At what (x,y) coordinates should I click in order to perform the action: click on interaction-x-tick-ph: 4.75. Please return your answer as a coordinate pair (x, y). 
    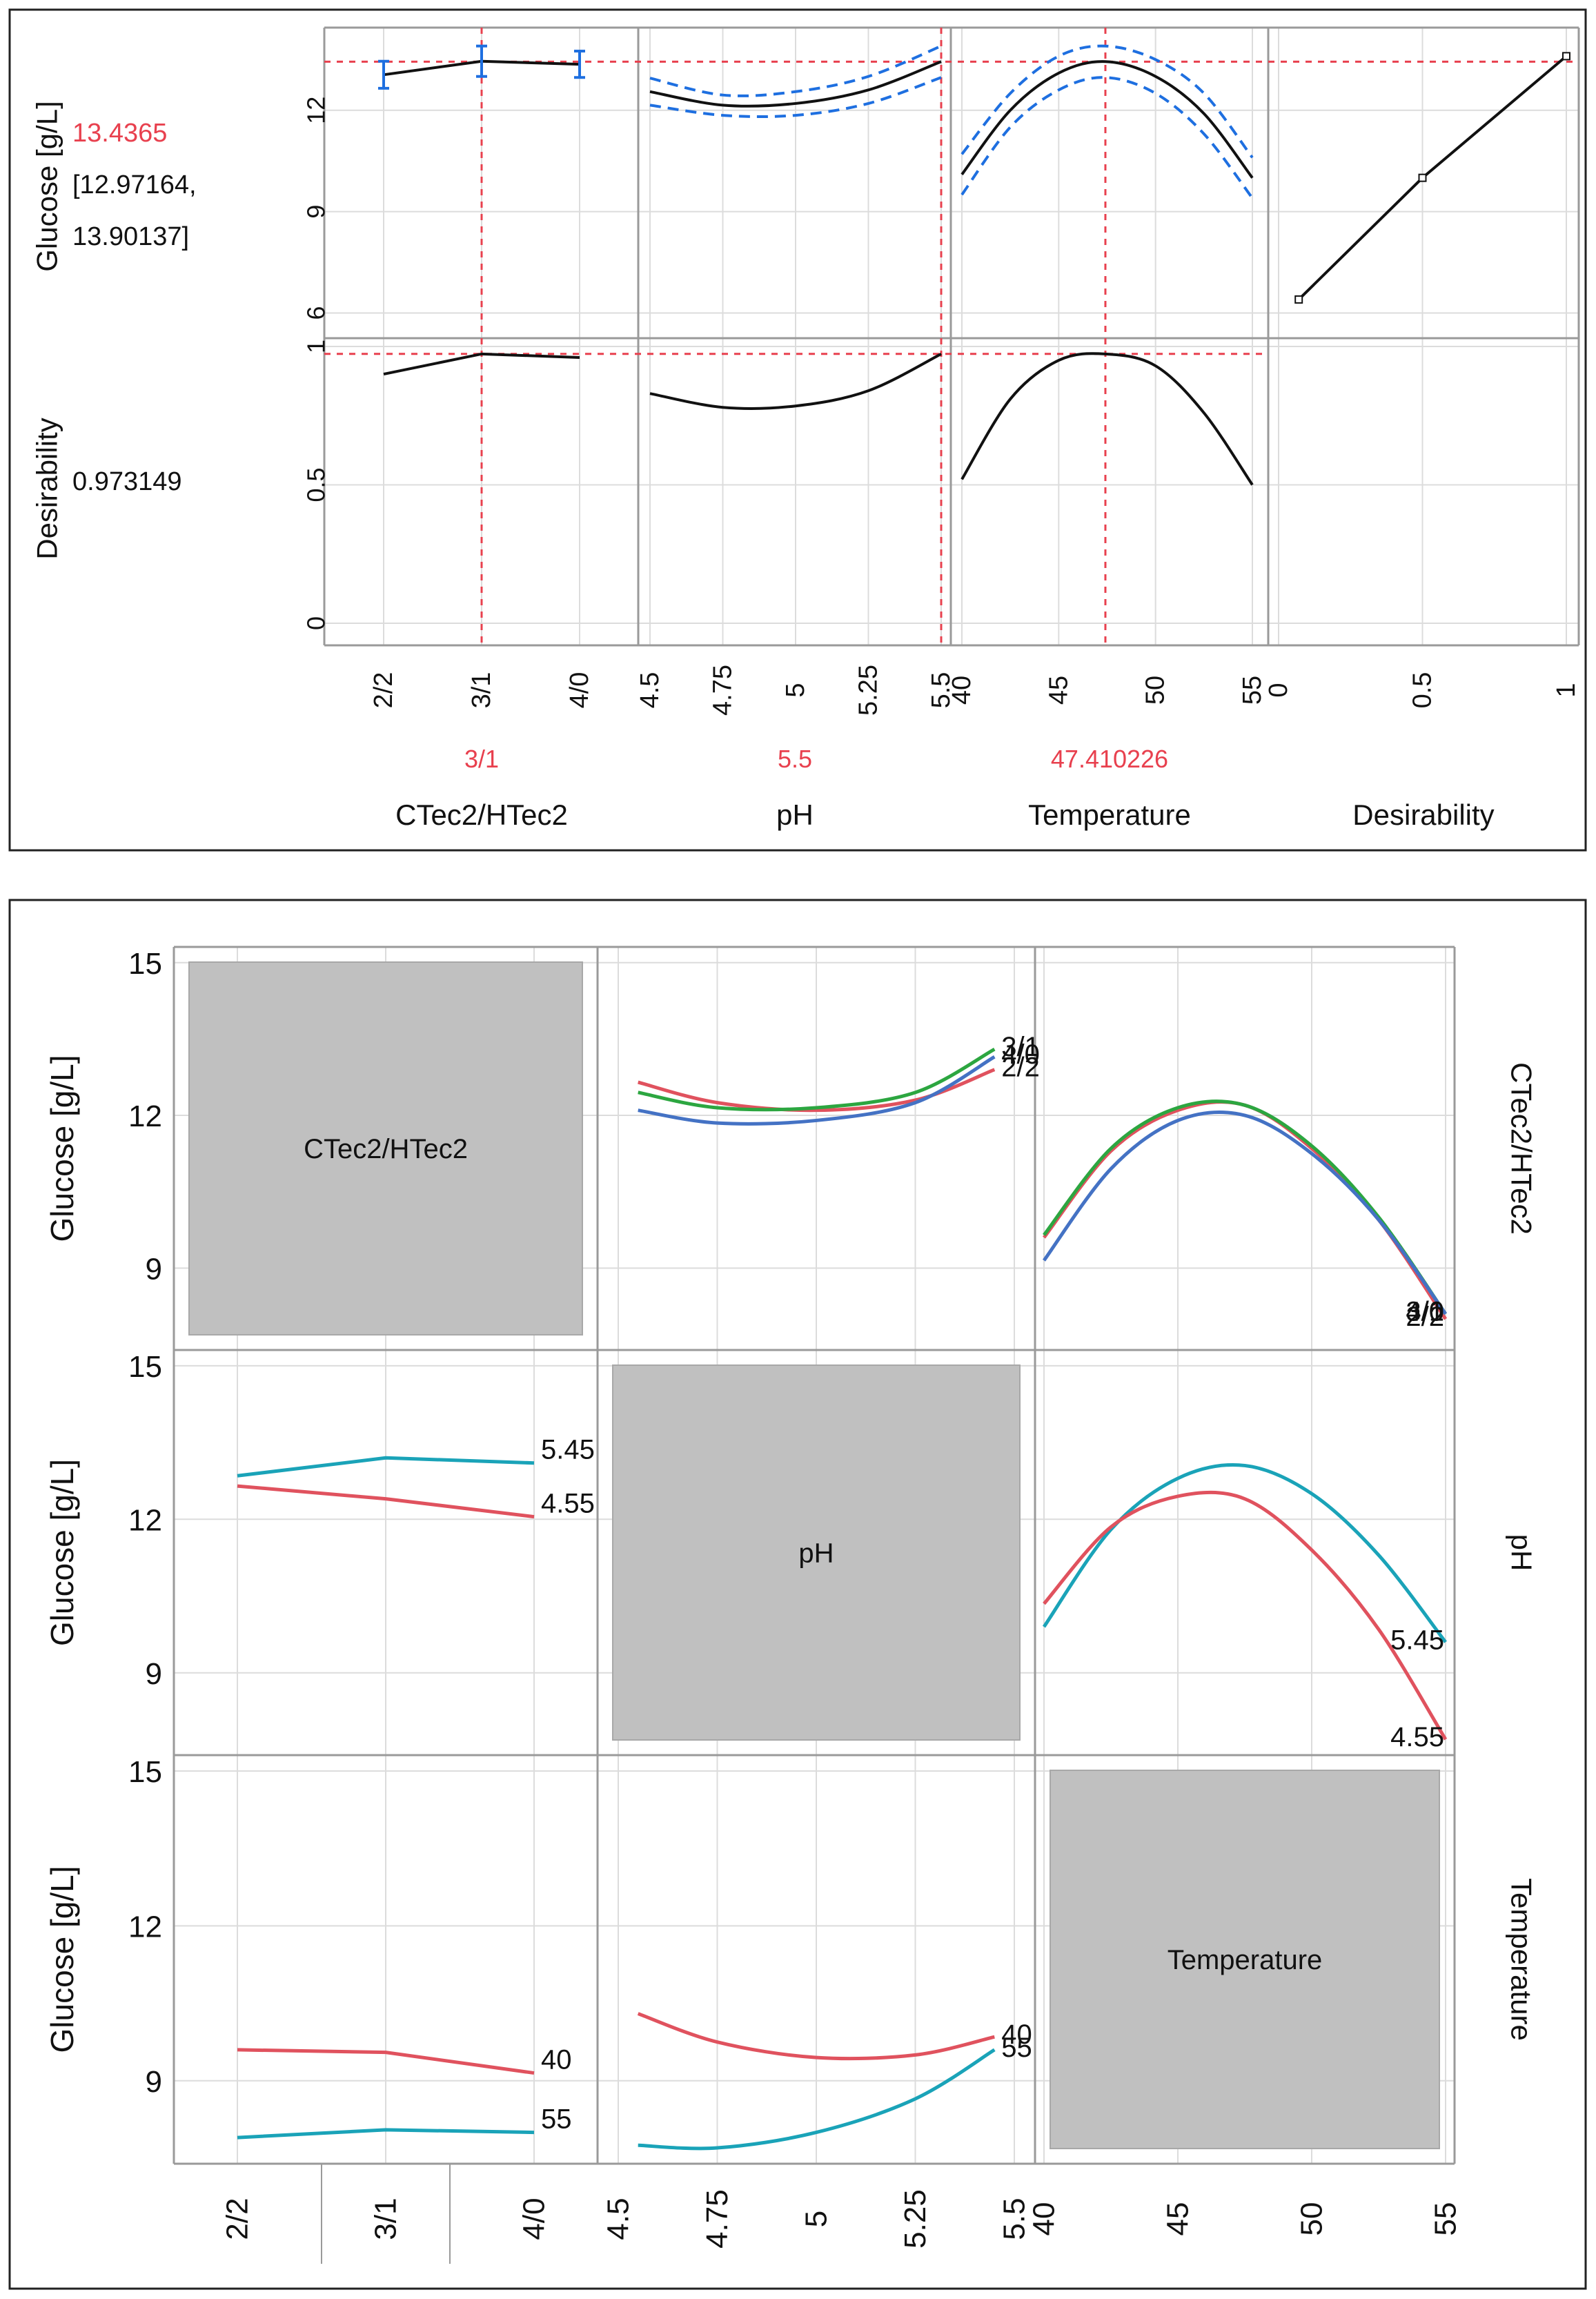
    Looking at the image, I should click on (717, 2219).